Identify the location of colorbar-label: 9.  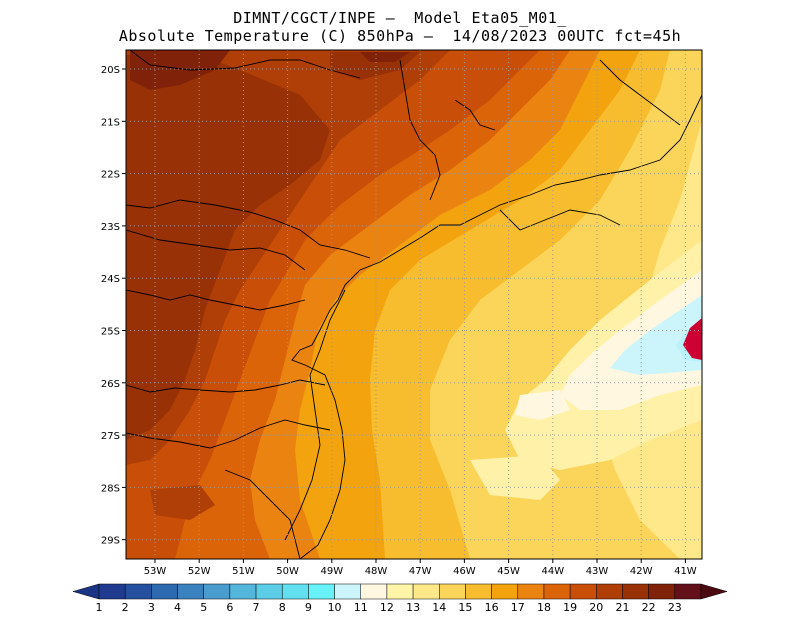
(308, 607).